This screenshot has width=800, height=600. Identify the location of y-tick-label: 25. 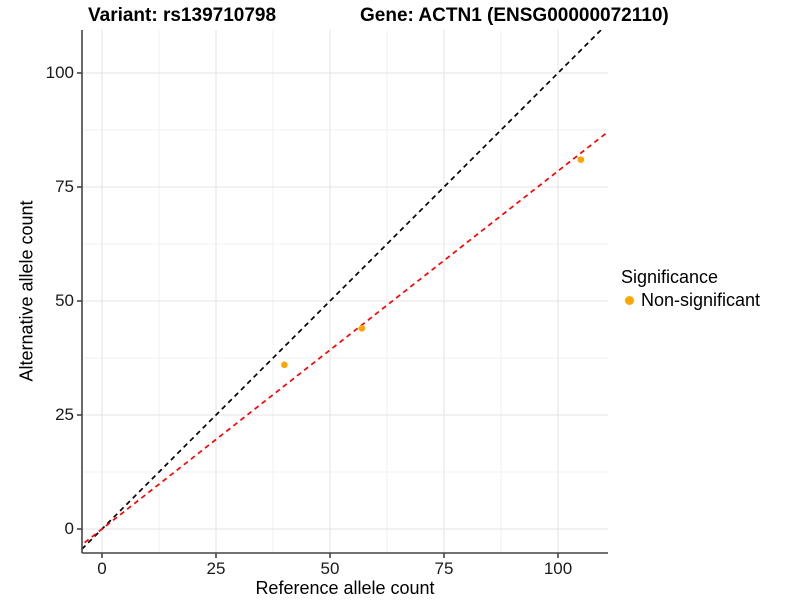
(64, 414).